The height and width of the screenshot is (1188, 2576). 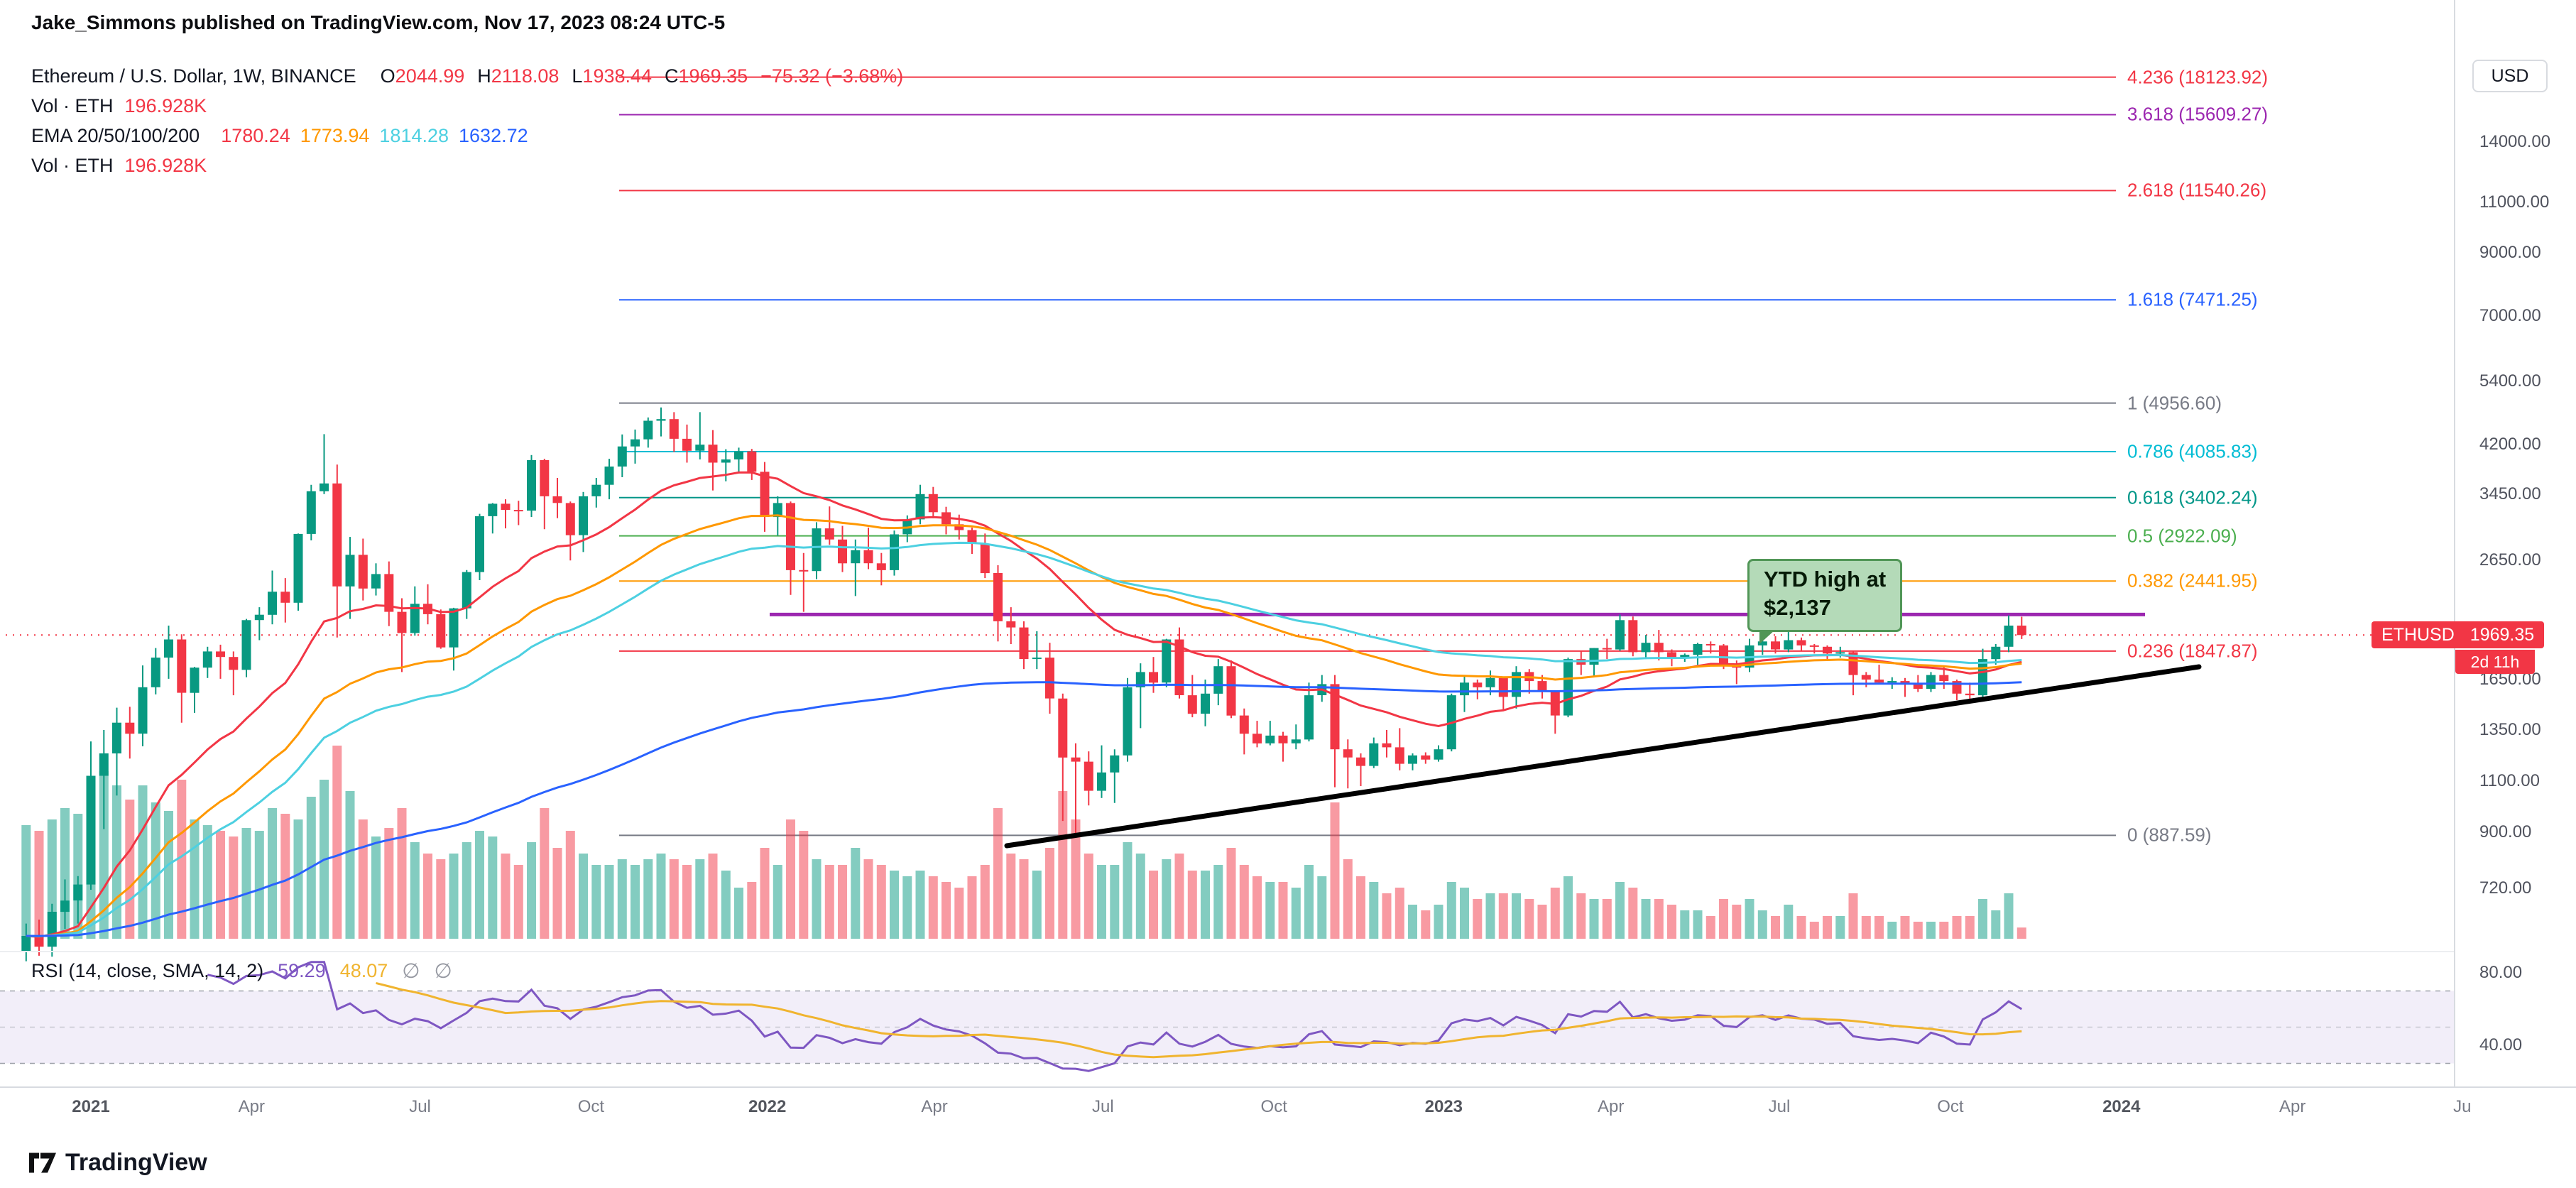 What do you see at coordinates (363, 970) in the screenshot?
I see `rsi-ma-value: 48.07` at bounding box center [363, 970].